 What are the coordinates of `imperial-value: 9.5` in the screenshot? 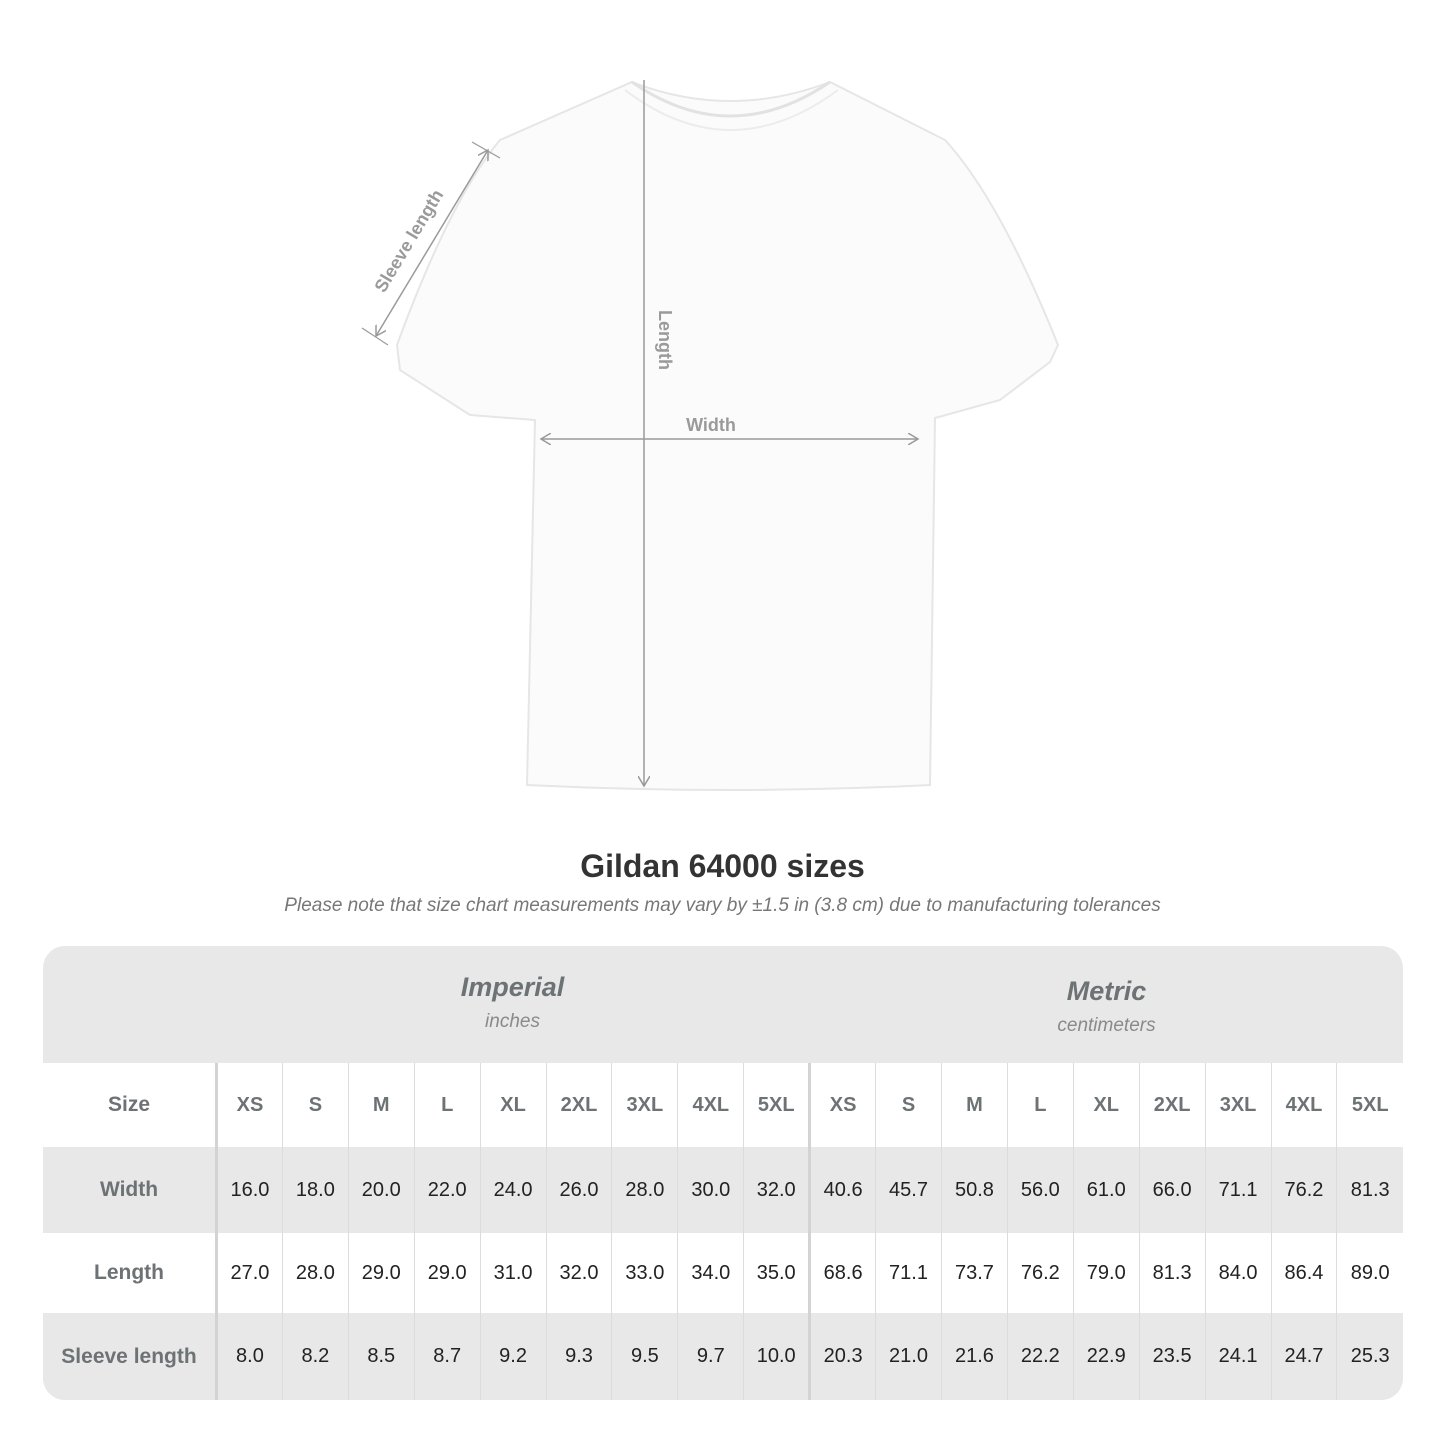 It's located at (644, 1356).